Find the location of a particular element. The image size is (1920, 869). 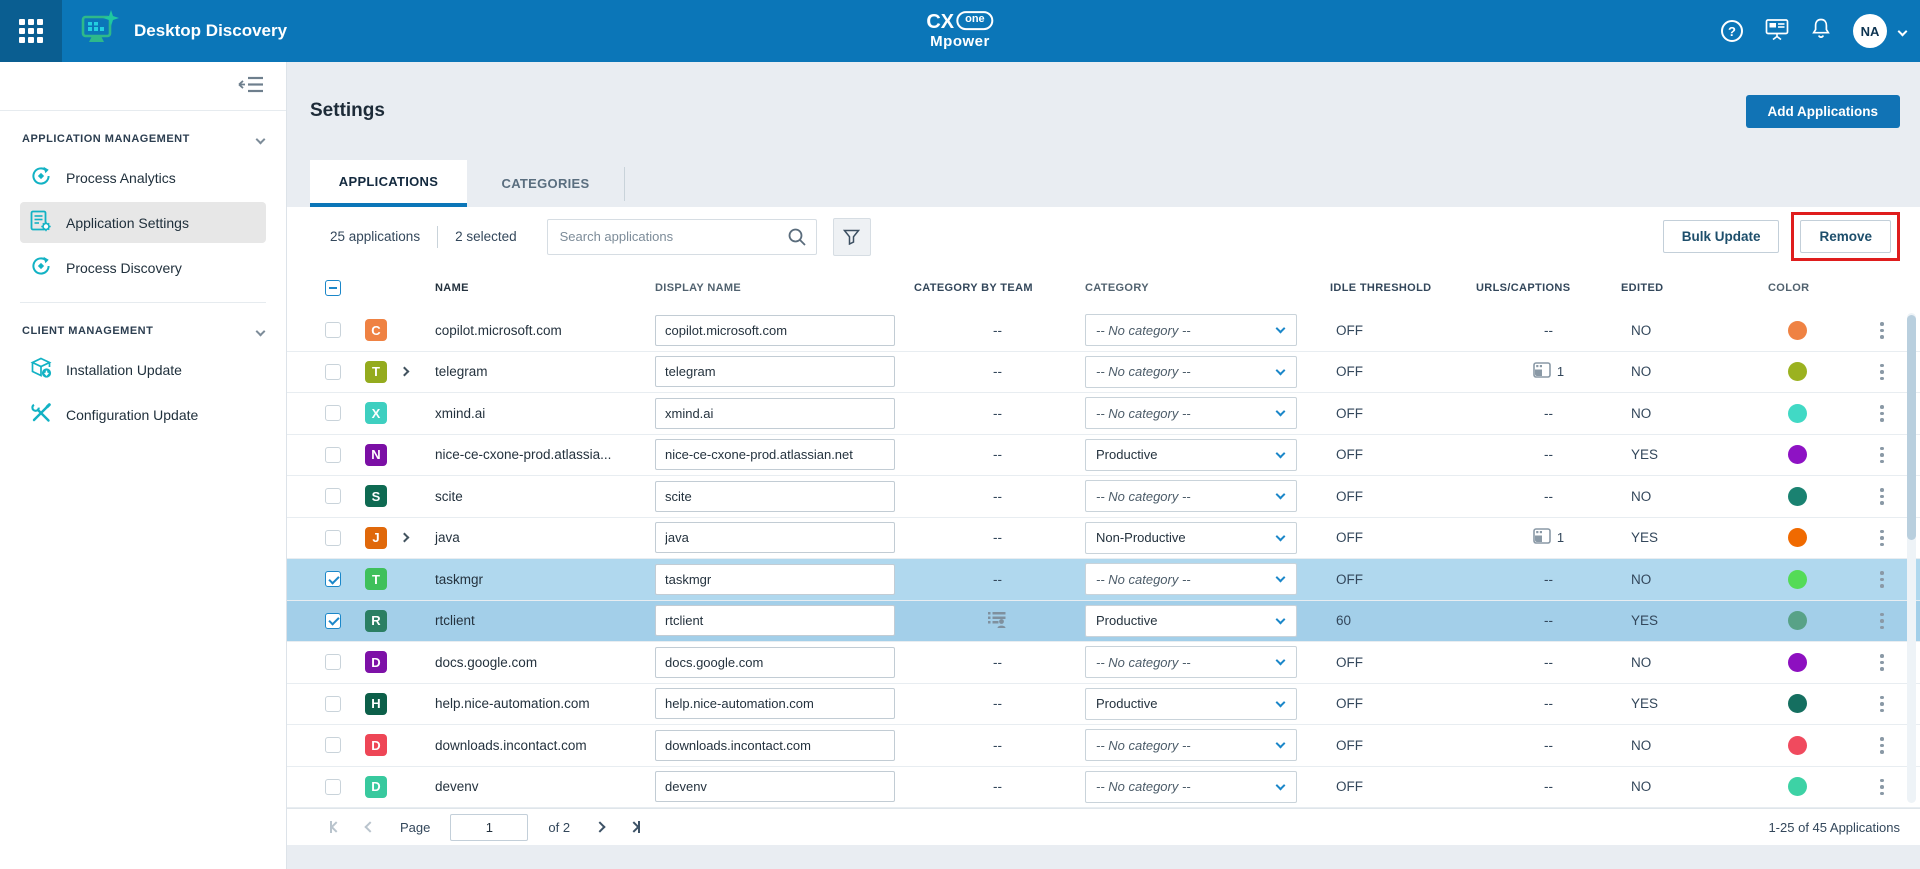

sidebar-item-installation-update: Installation Update is located at coordinates (143, 369).